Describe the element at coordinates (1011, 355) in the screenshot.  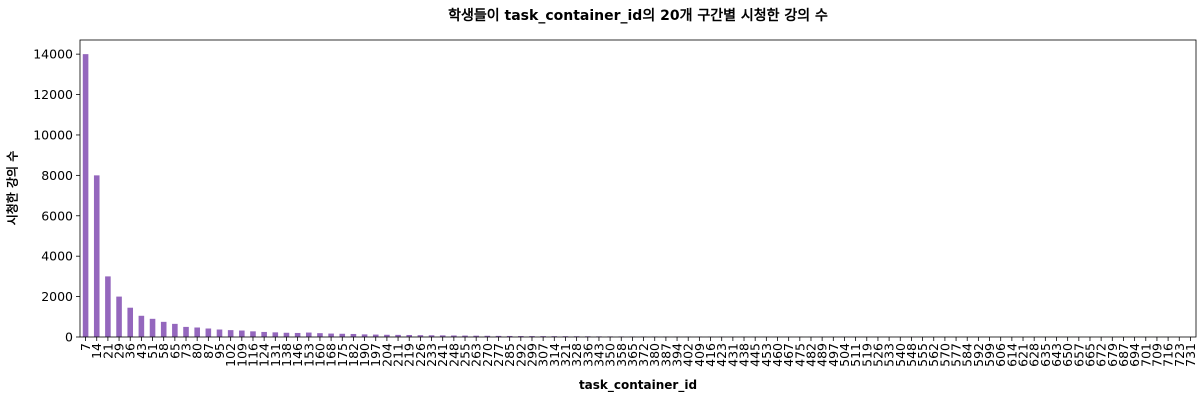
I see `x-tick-label: 614` at that location.